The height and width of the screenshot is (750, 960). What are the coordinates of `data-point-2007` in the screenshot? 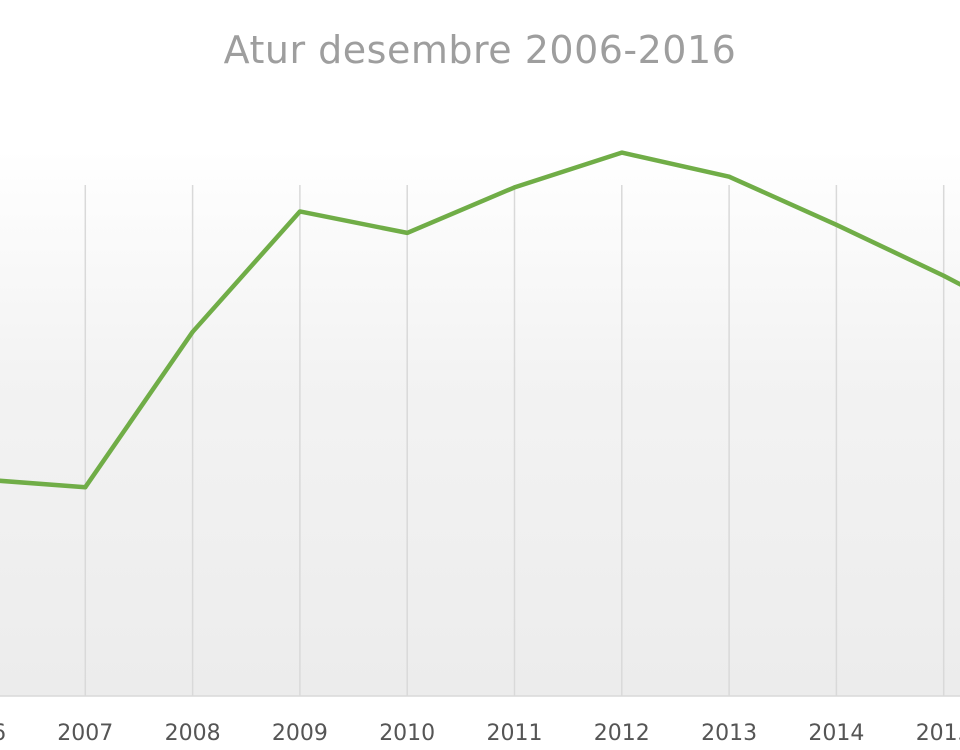 It's located at (85, 487).